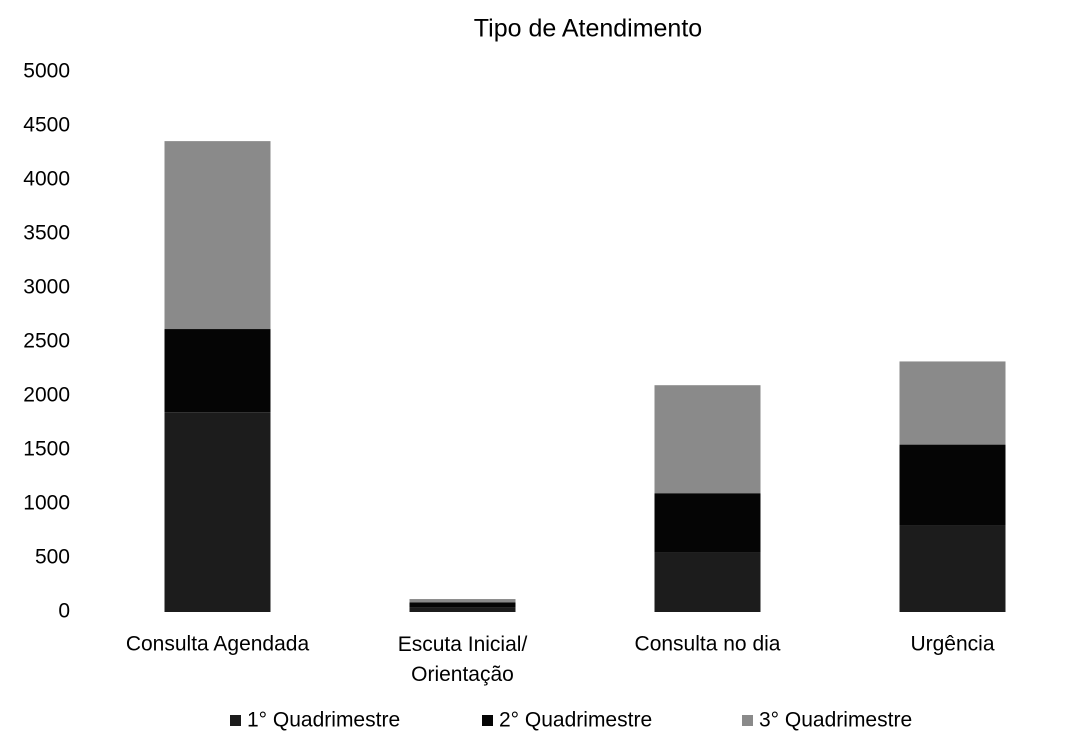  What do you see at coordinates (575, 720) in the screenshot?
I see `legend-label: 2° Quadrimestre` at bounding box center [575, 720].